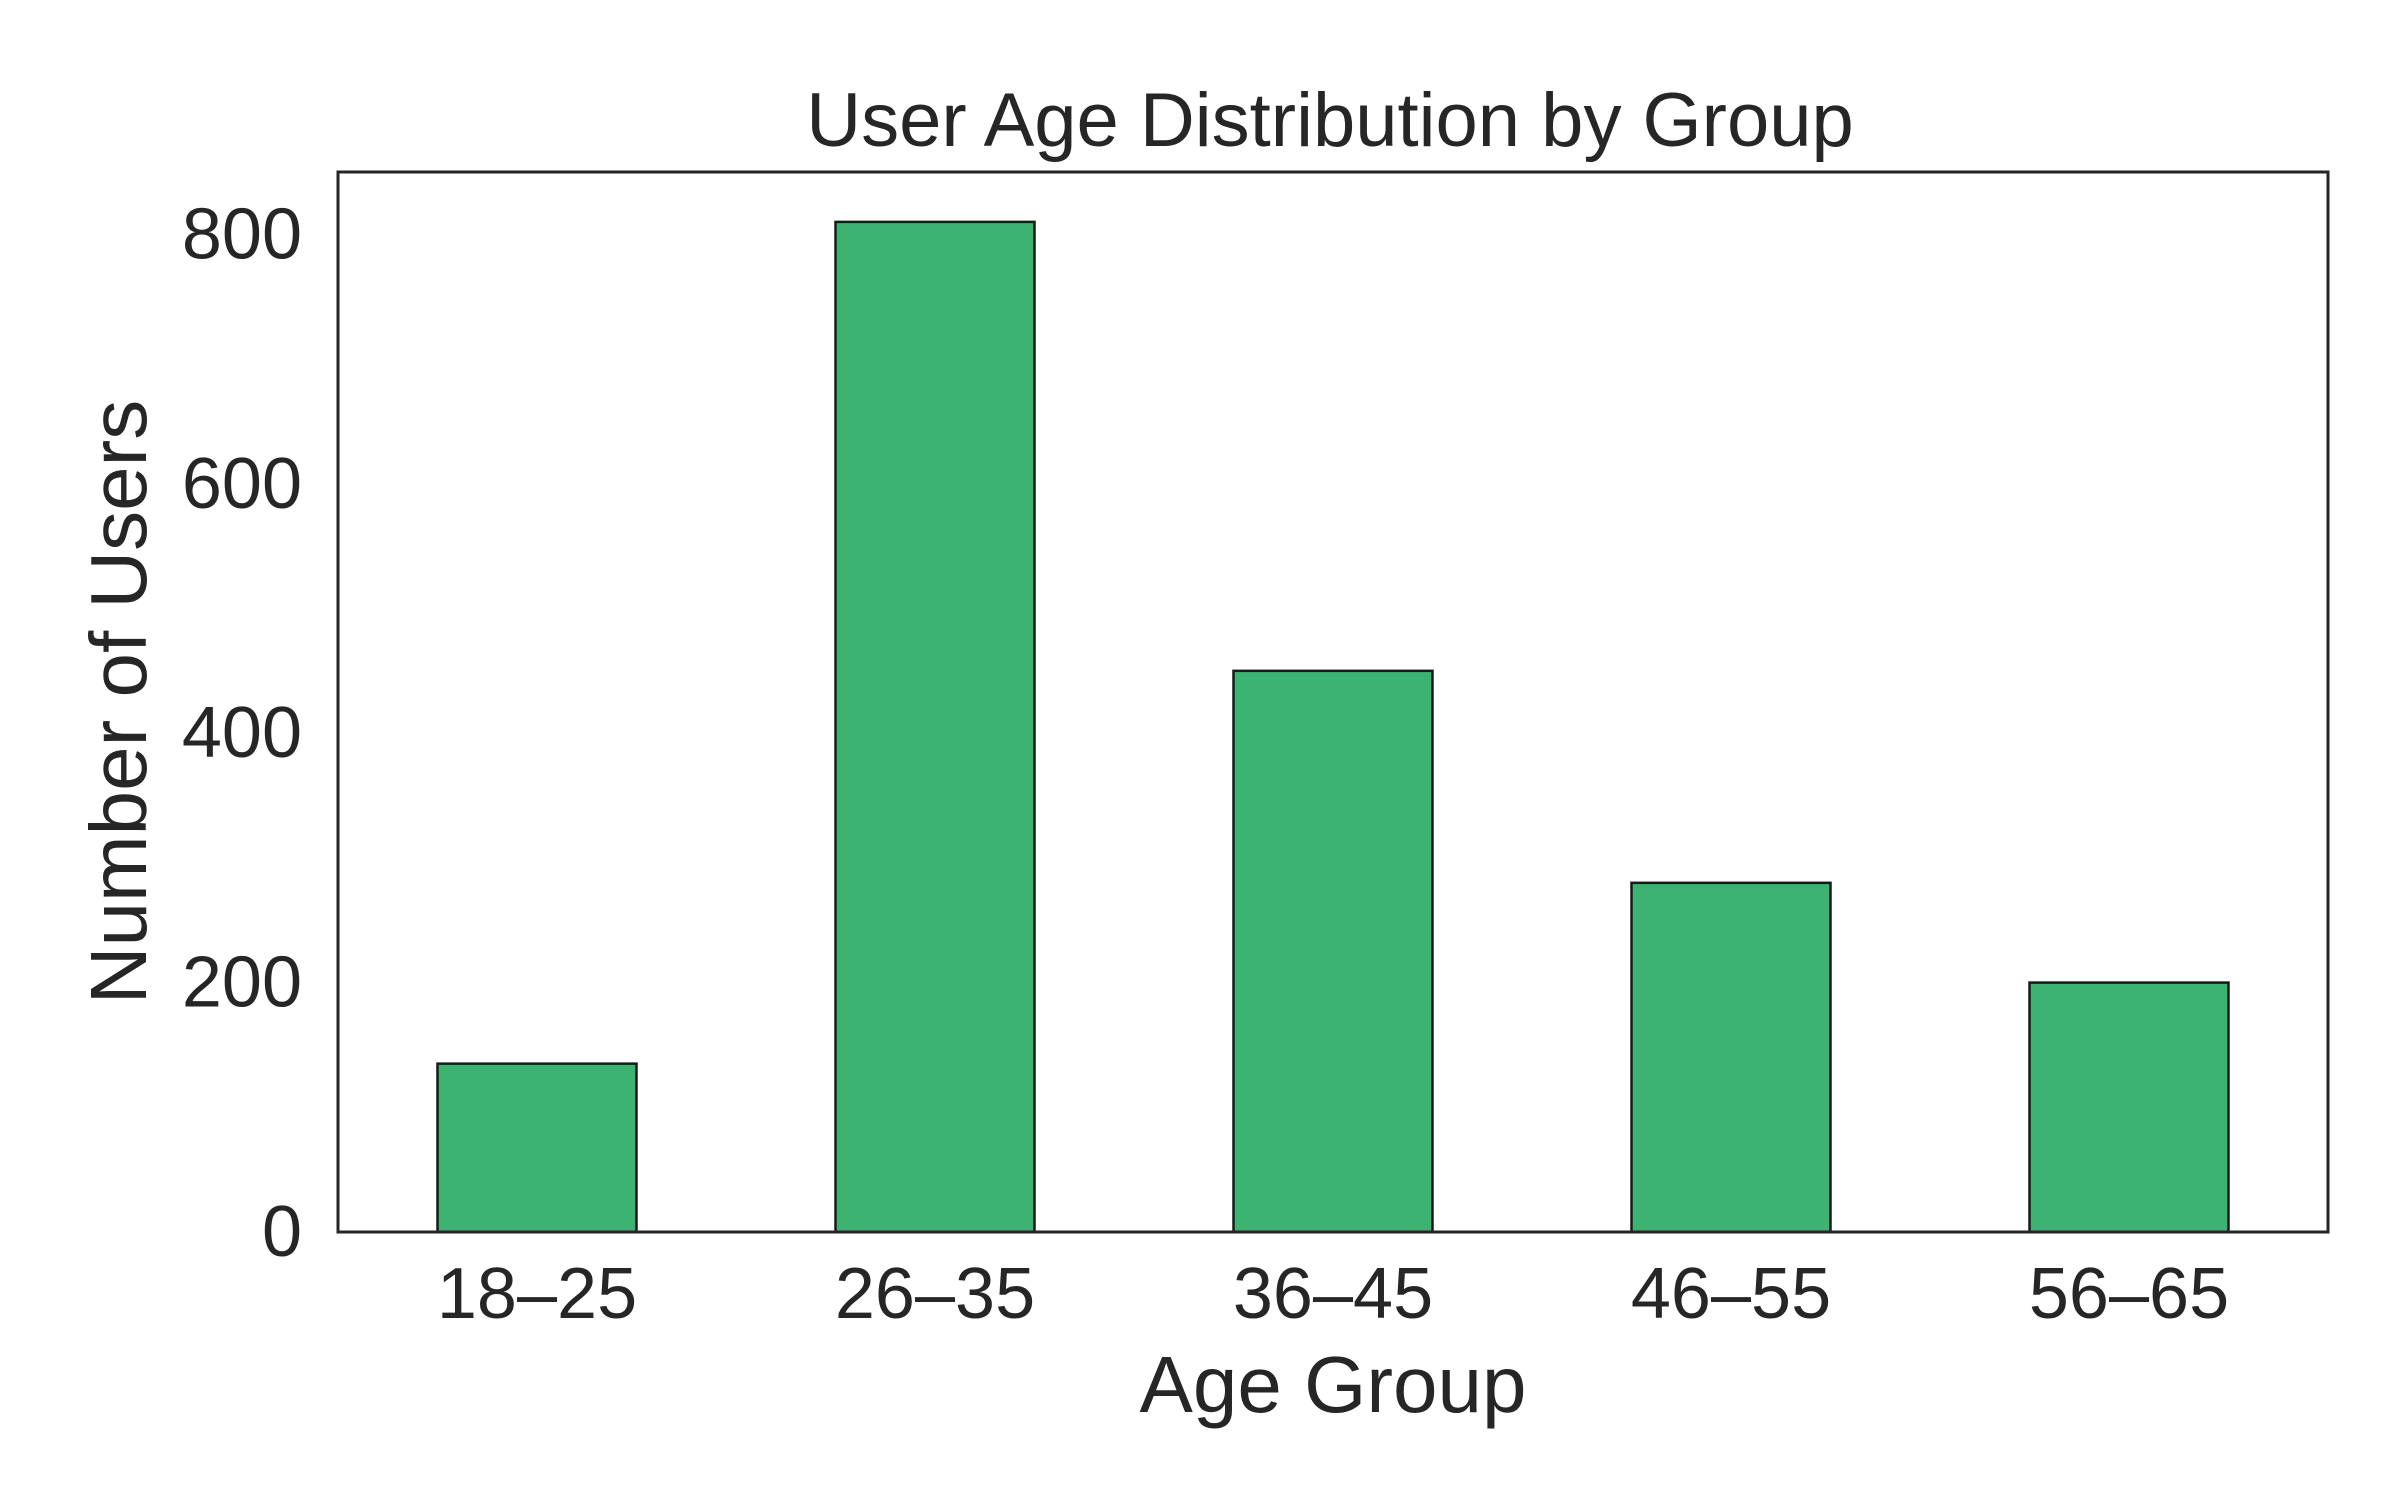  I want to click on y-tick-label: 800, so click(242, 234).